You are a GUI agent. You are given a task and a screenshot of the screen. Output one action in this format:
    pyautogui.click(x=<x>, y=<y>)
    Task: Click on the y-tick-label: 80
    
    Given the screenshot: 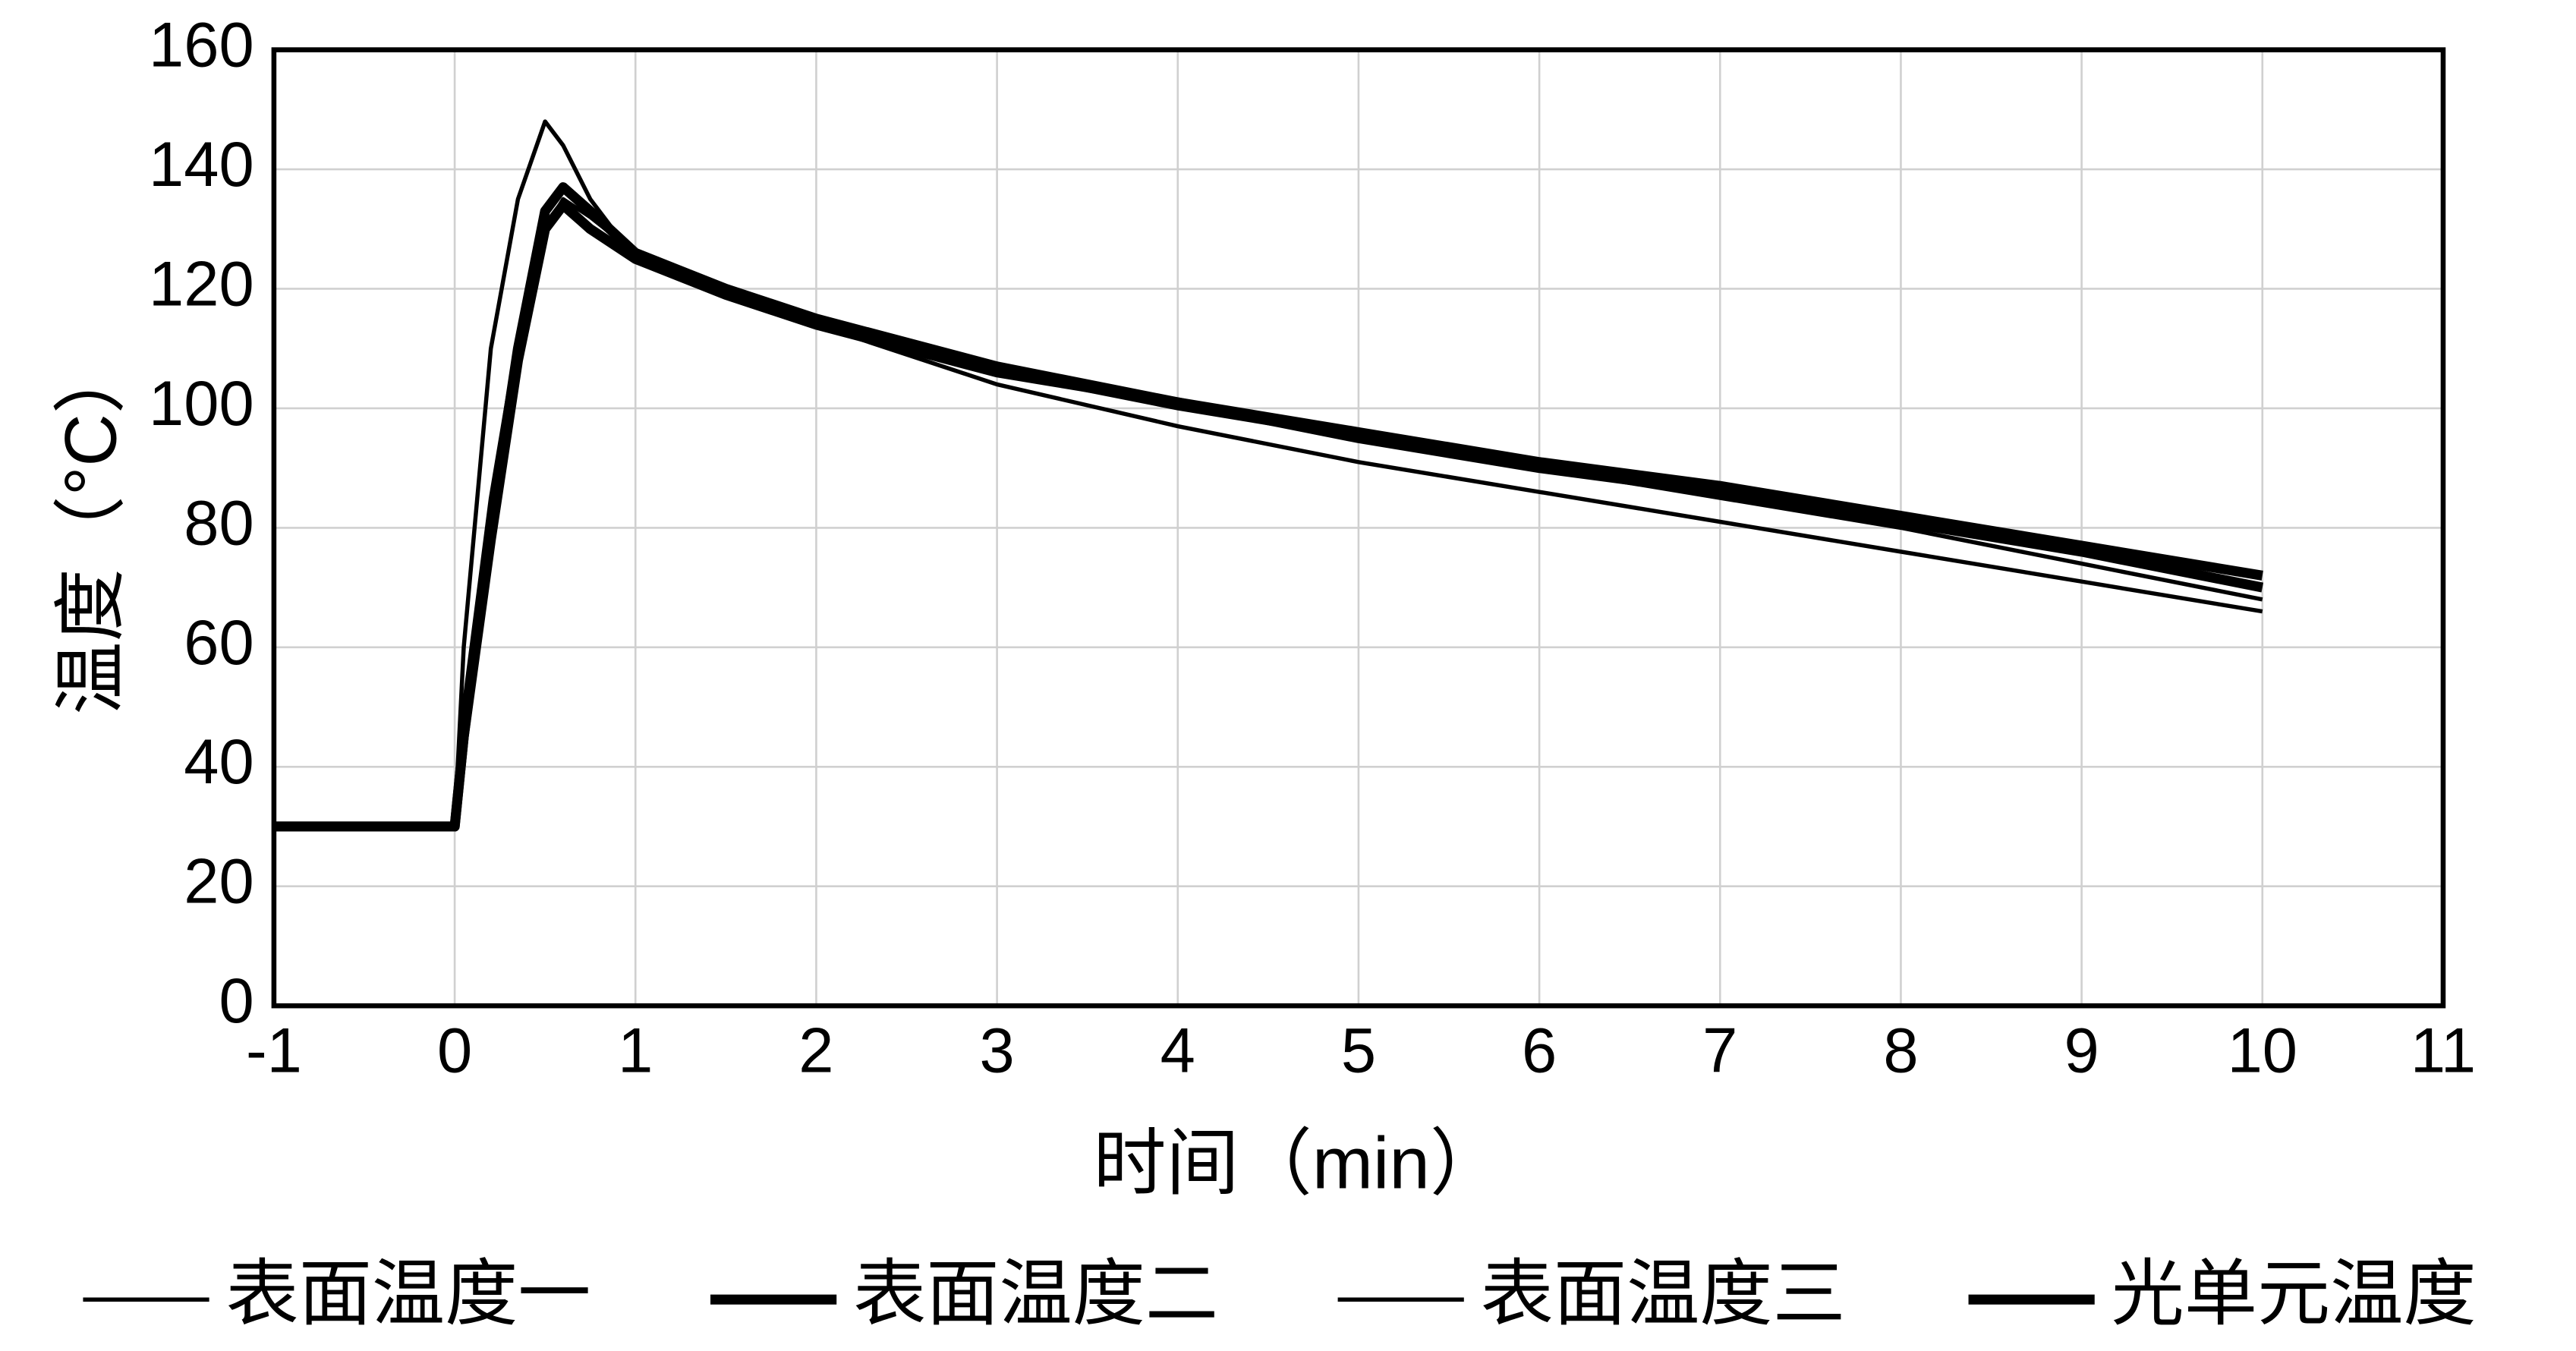 What is the action you would take?
    pyautogui.click(x=219, y=522)
    